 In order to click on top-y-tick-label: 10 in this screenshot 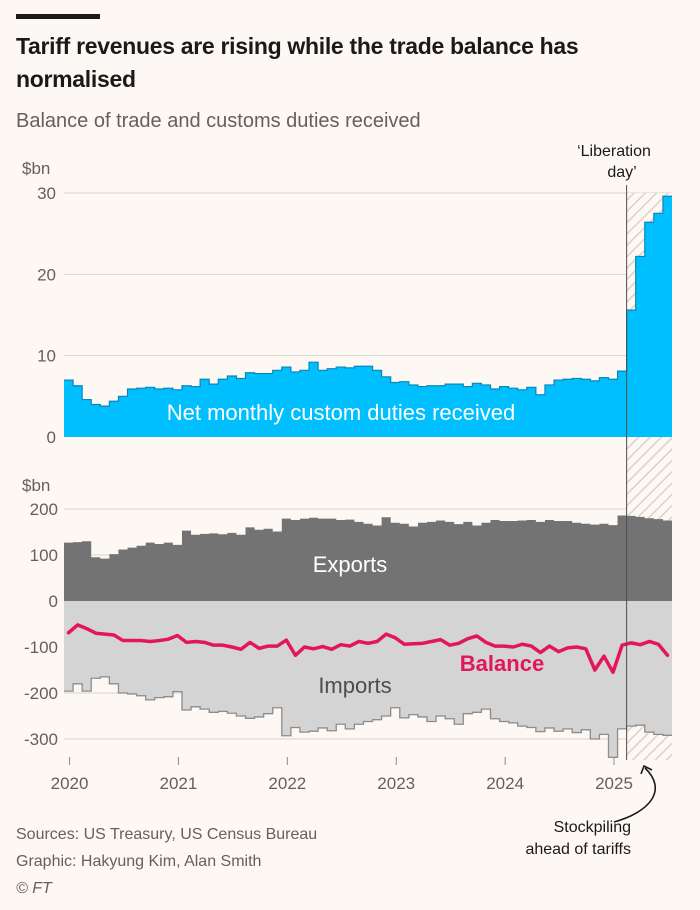, I will do `click(46, 356)`.